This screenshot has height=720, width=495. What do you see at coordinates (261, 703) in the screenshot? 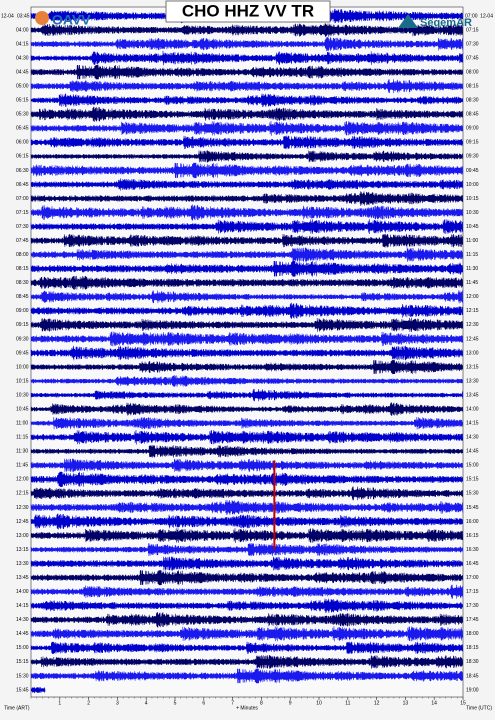
I see `x-tick-label: 8` at bounding box center [261, 703].